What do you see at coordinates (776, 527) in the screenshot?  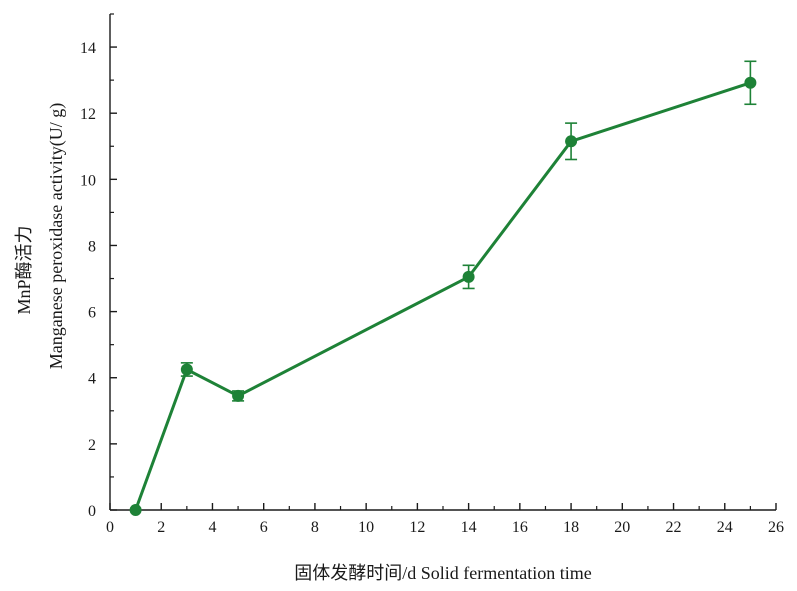 I see `x-tick-label: 26` at bounding box center [776, 527].